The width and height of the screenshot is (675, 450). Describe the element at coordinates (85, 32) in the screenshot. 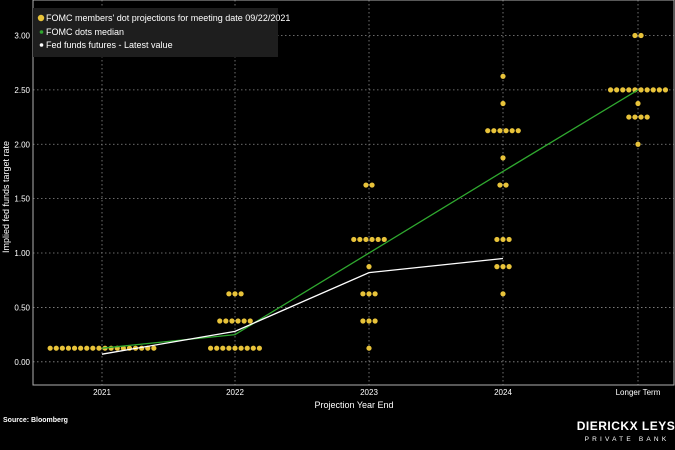

I see `legend-median-label: FOMC dots median` at that location.